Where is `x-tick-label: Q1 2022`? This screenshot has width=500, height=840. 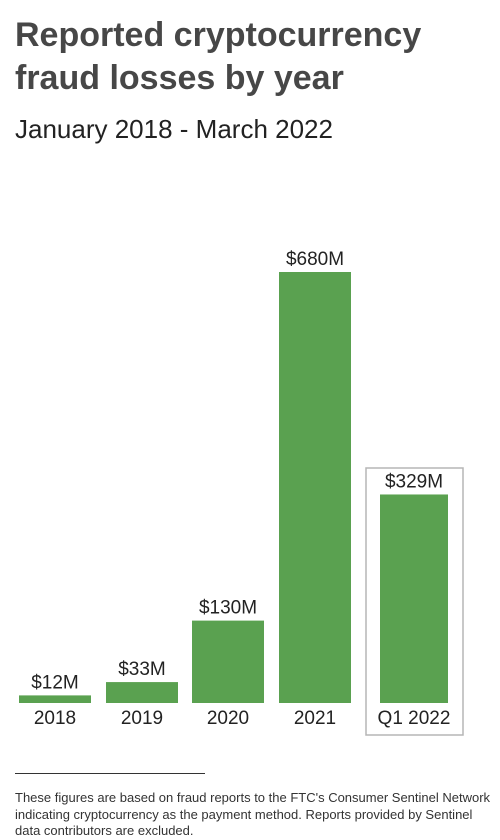 x-tick-label: Q1 2022 is located at coordinates (414, 718).